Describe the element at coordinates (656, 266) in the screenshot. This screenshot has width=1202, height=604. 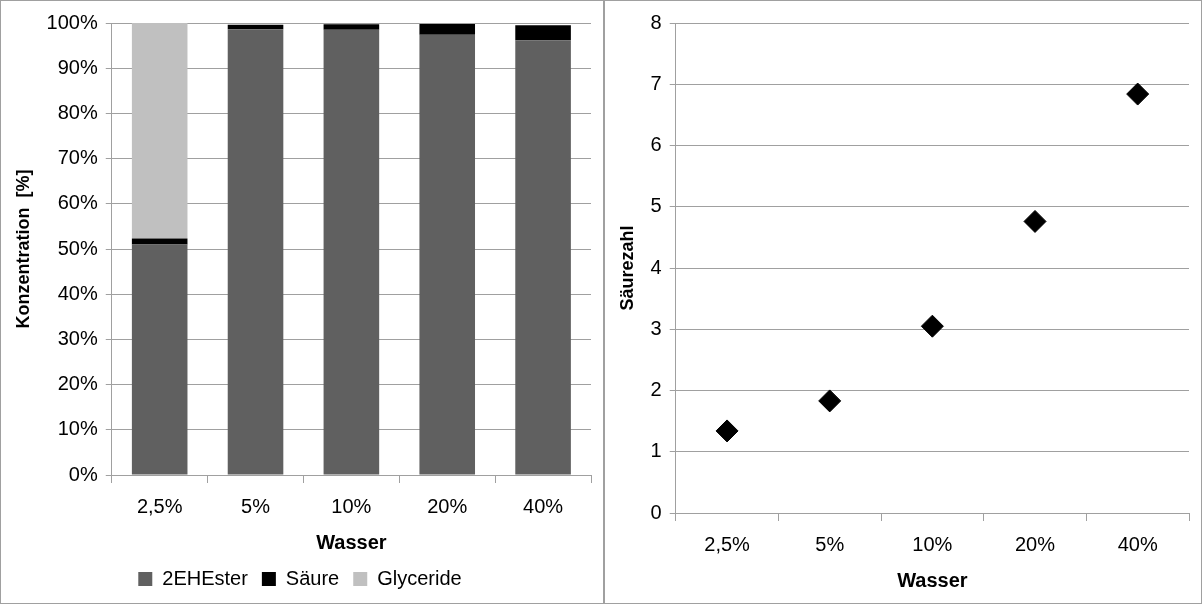
I see `y-tick-label: 4` at that location.